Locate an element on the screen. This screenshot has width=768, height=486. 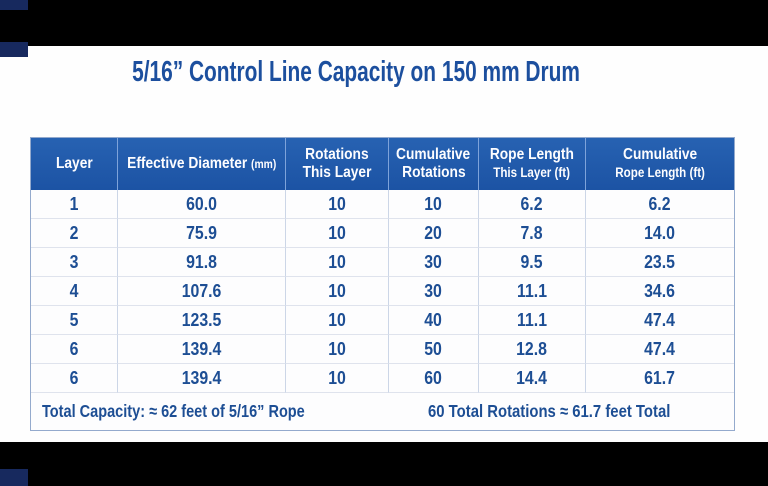
table-cell: 60.0 is located at coordinates (202, 204).